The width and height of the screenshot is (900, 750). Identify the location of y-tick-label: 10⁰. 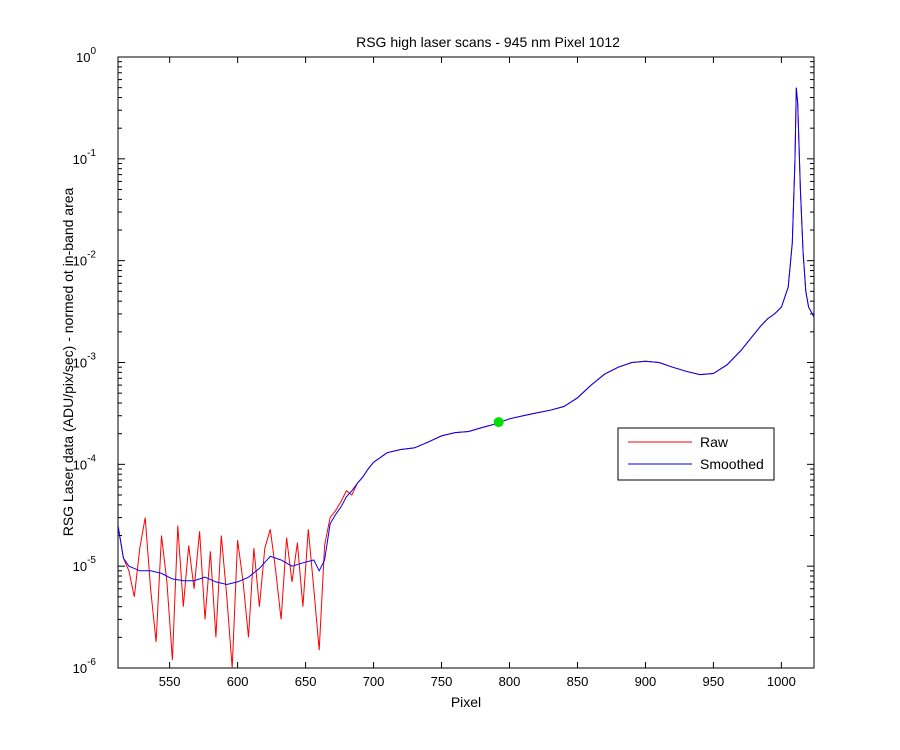
(86, 55).